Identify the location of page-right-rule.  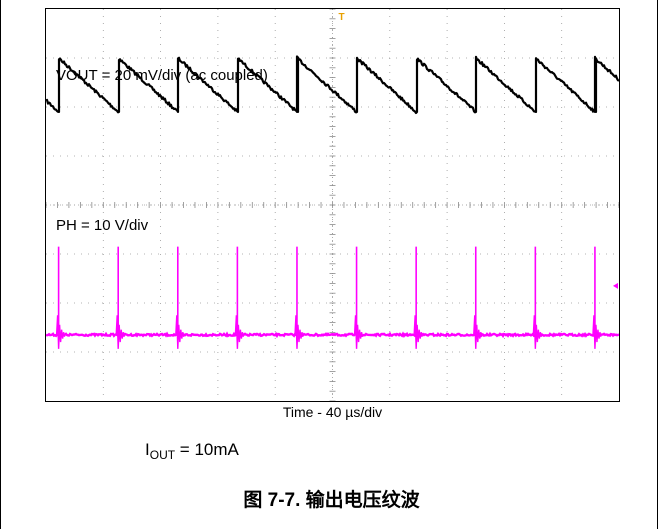
(657, 264).